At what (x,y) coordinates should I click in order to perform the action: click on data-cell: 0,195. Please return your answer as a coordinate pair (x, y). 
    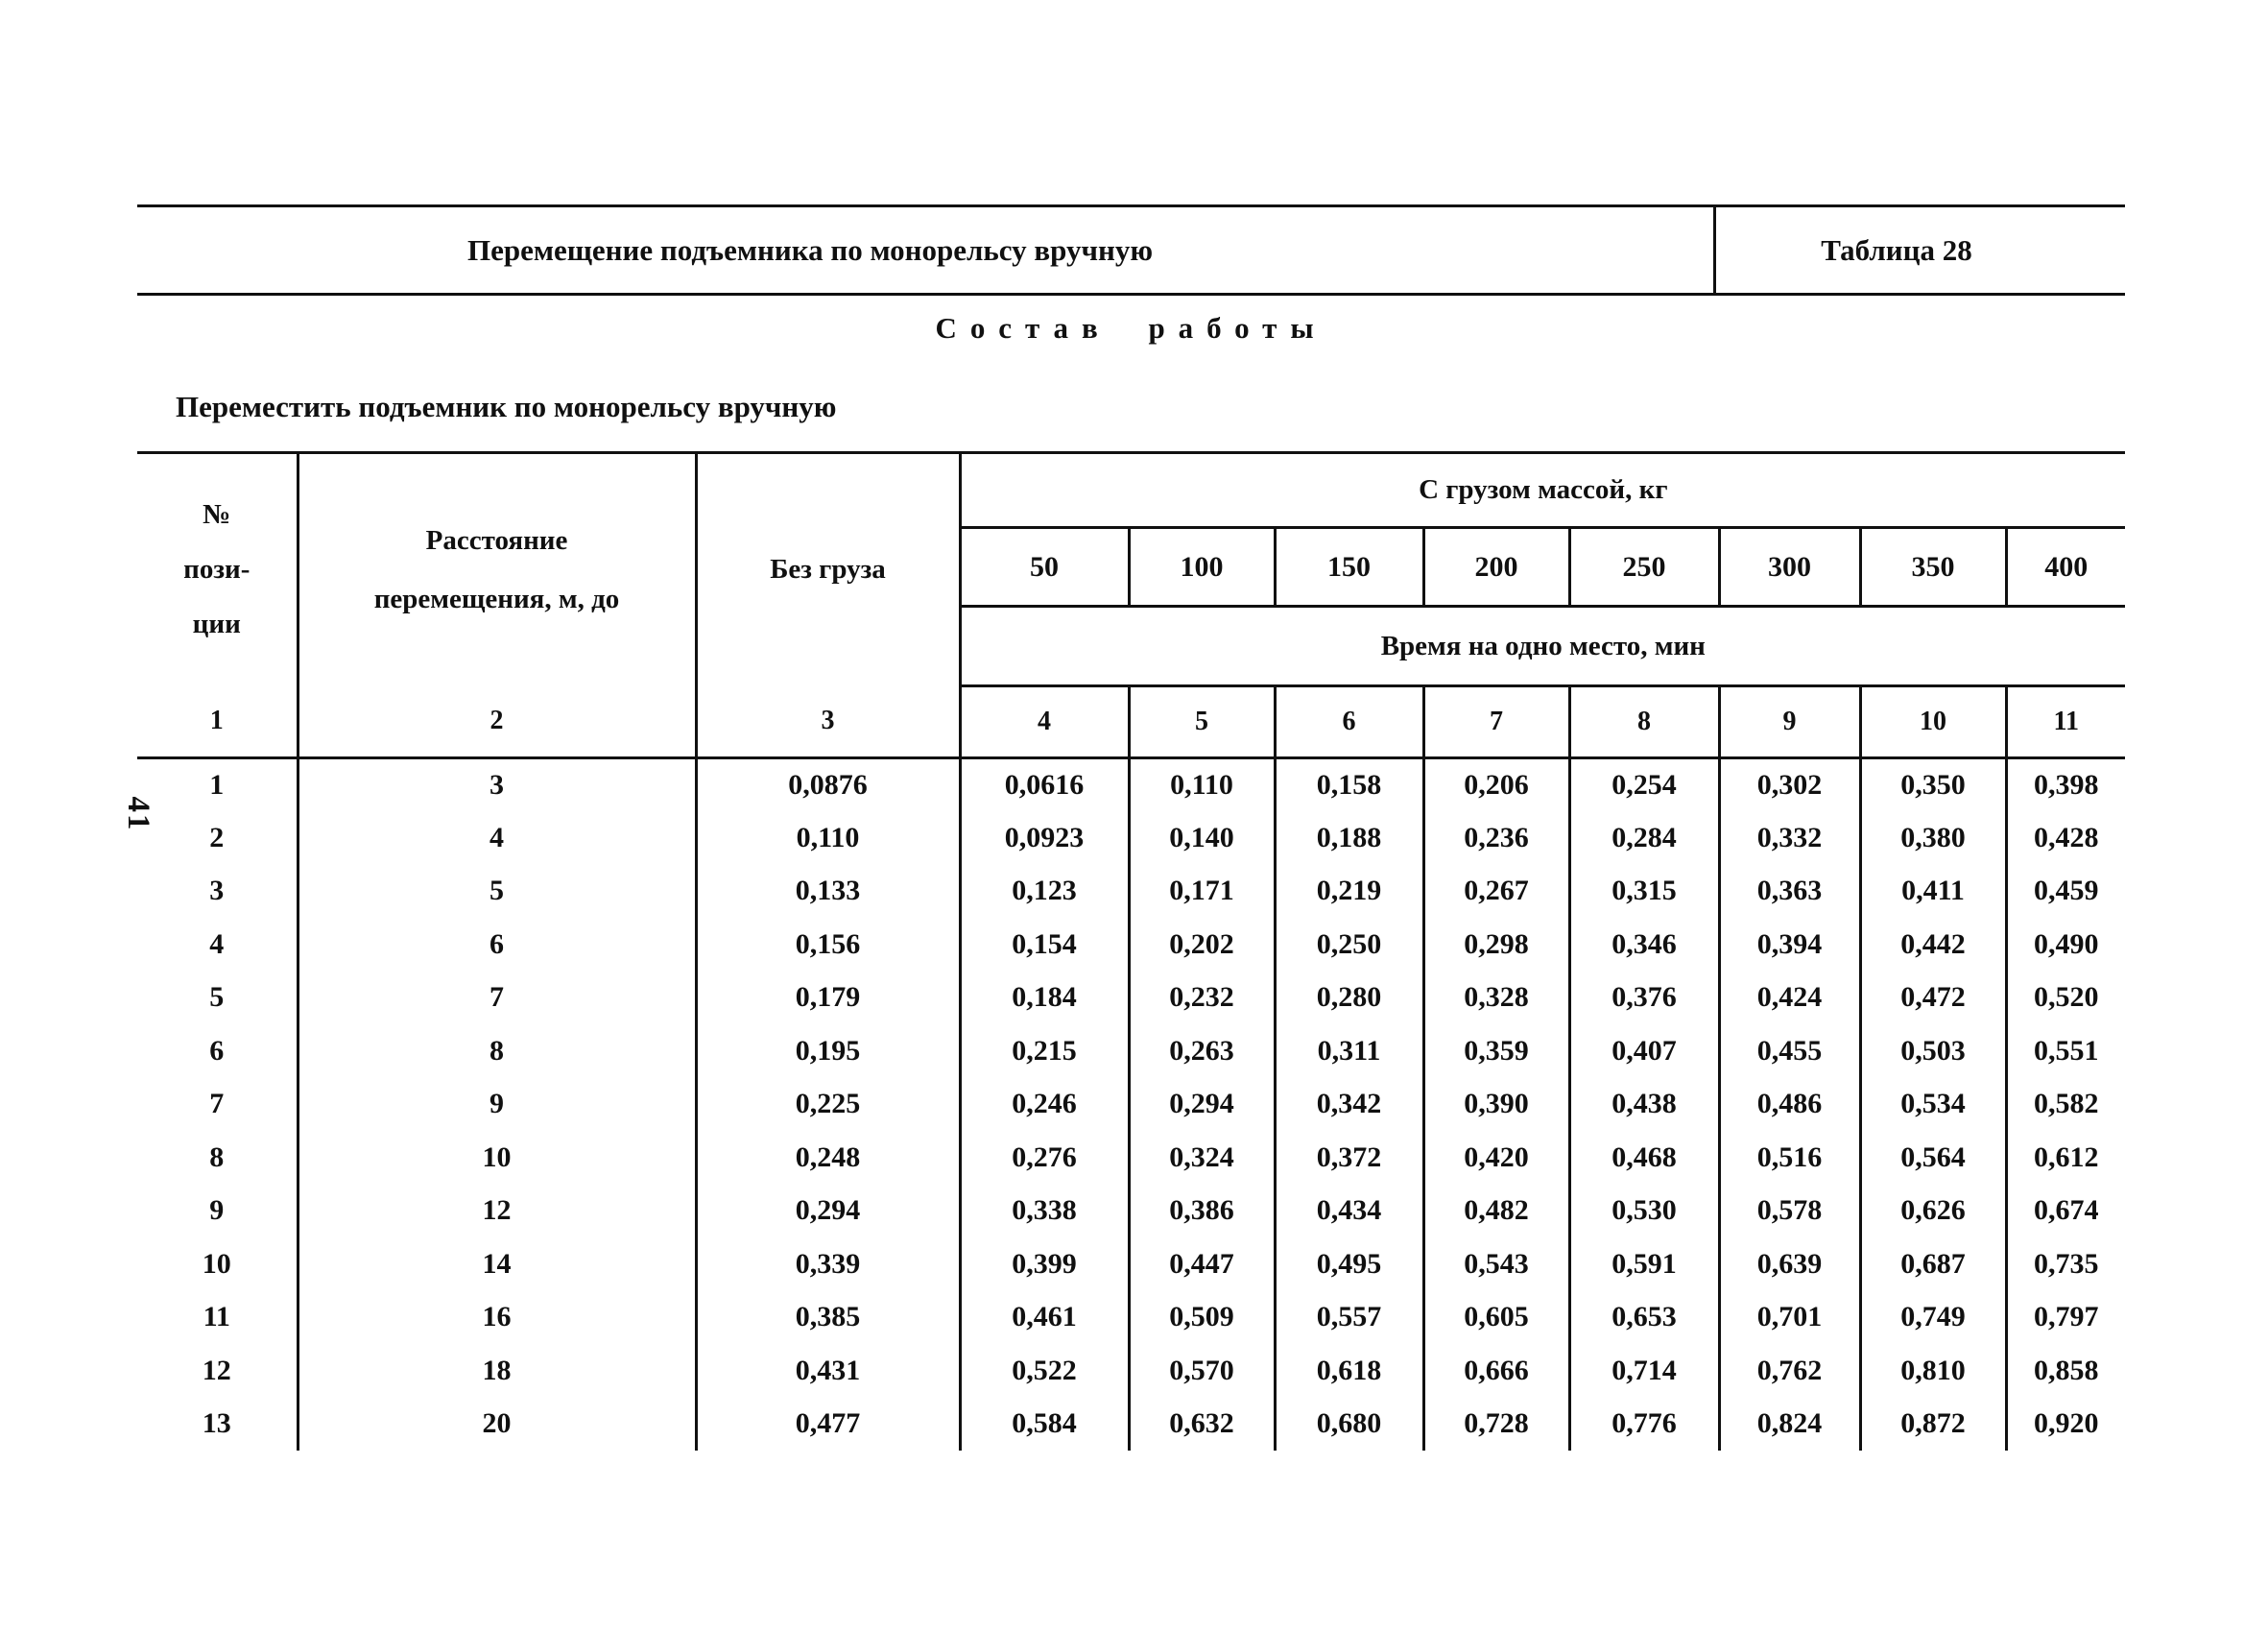
    Looking at the image, I should click on (827, 1051).